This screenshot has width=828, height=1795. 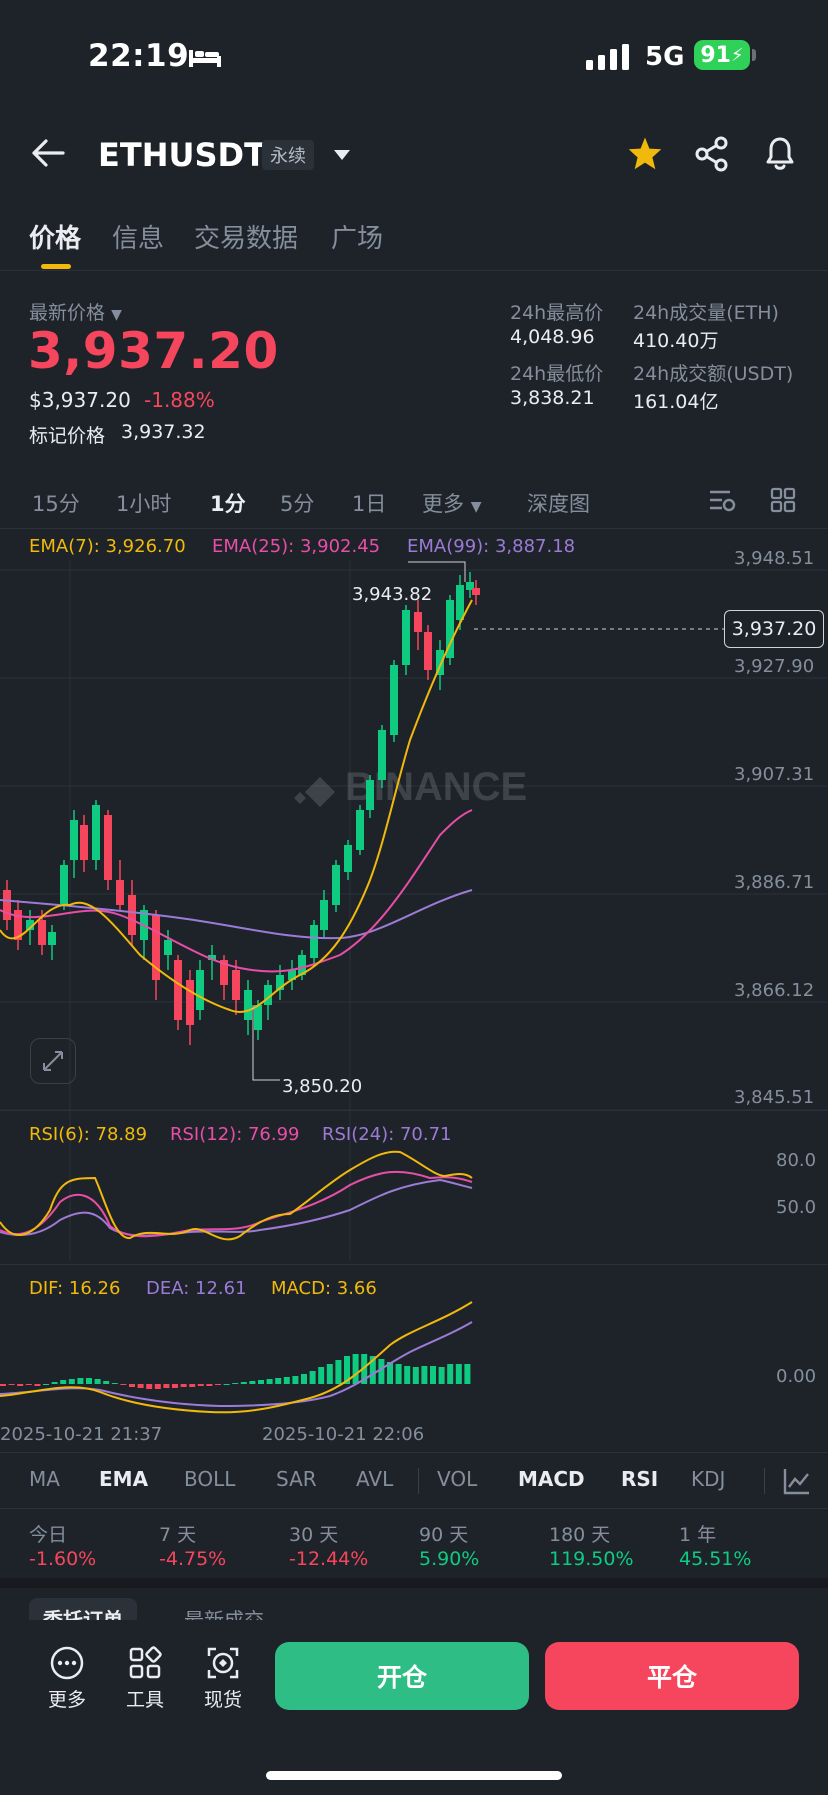 I want to click on indicator-divider, so click(x=414, y=1452).